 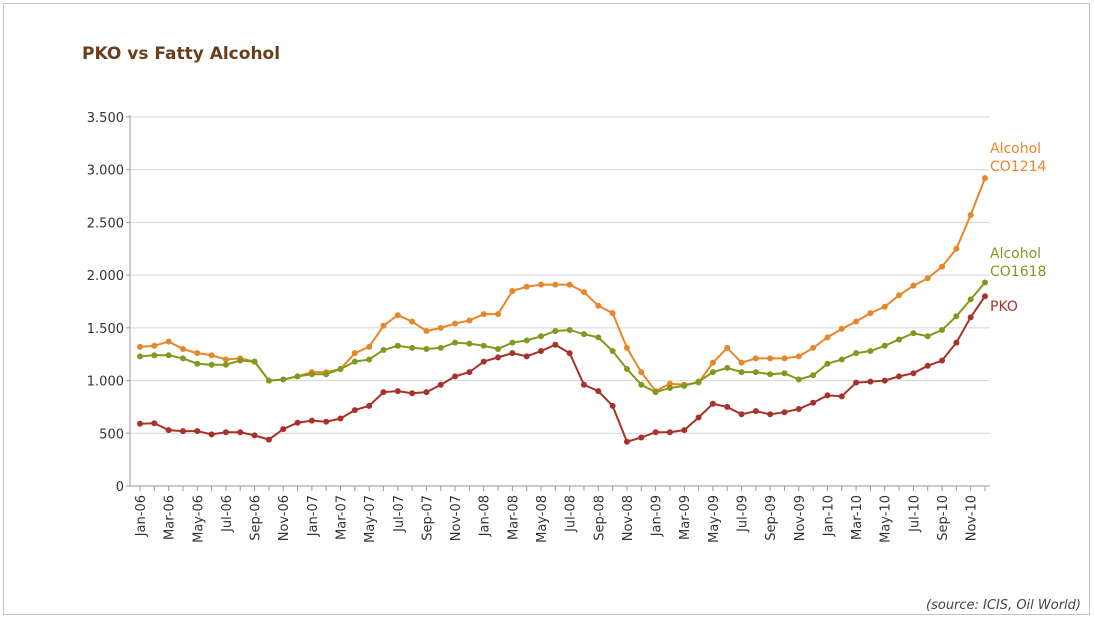 I want to click on x-tick-label: Mar-10, so click(x=857, y=517).